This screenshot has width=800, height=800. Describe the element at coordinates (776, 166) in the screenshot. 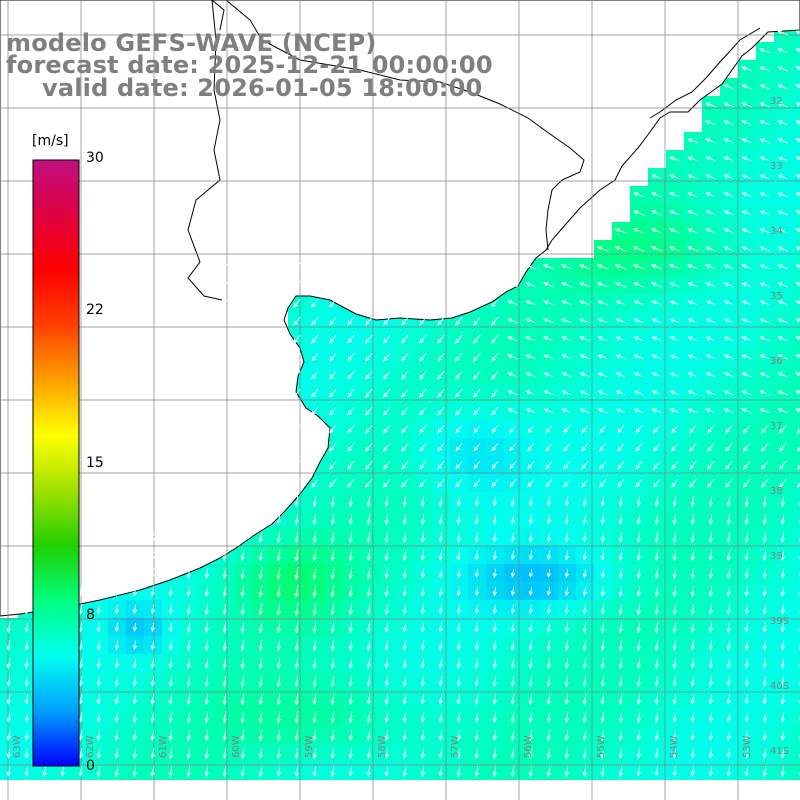

I see `lat-label: 33` at that location.